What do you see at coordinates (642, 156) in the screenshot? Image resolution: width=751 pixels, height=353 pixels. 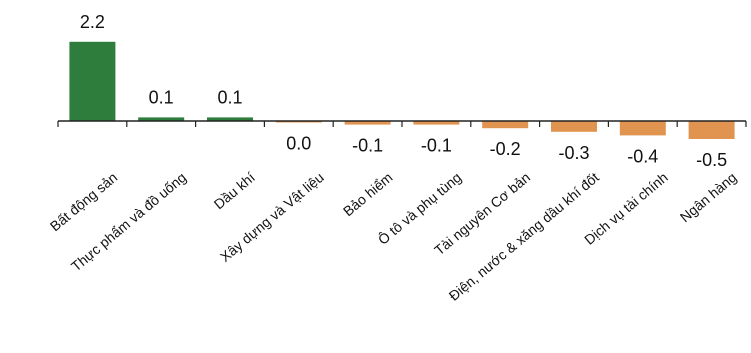 I see `bar-value-label: -0.4` at bounding box center [642, 156].